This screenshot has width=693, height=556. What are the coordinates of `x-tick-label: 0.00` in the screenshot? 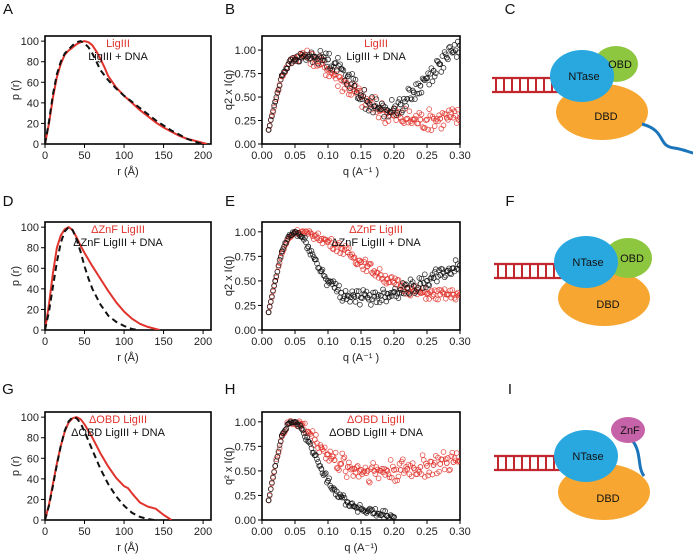 It's located at (261, 156).